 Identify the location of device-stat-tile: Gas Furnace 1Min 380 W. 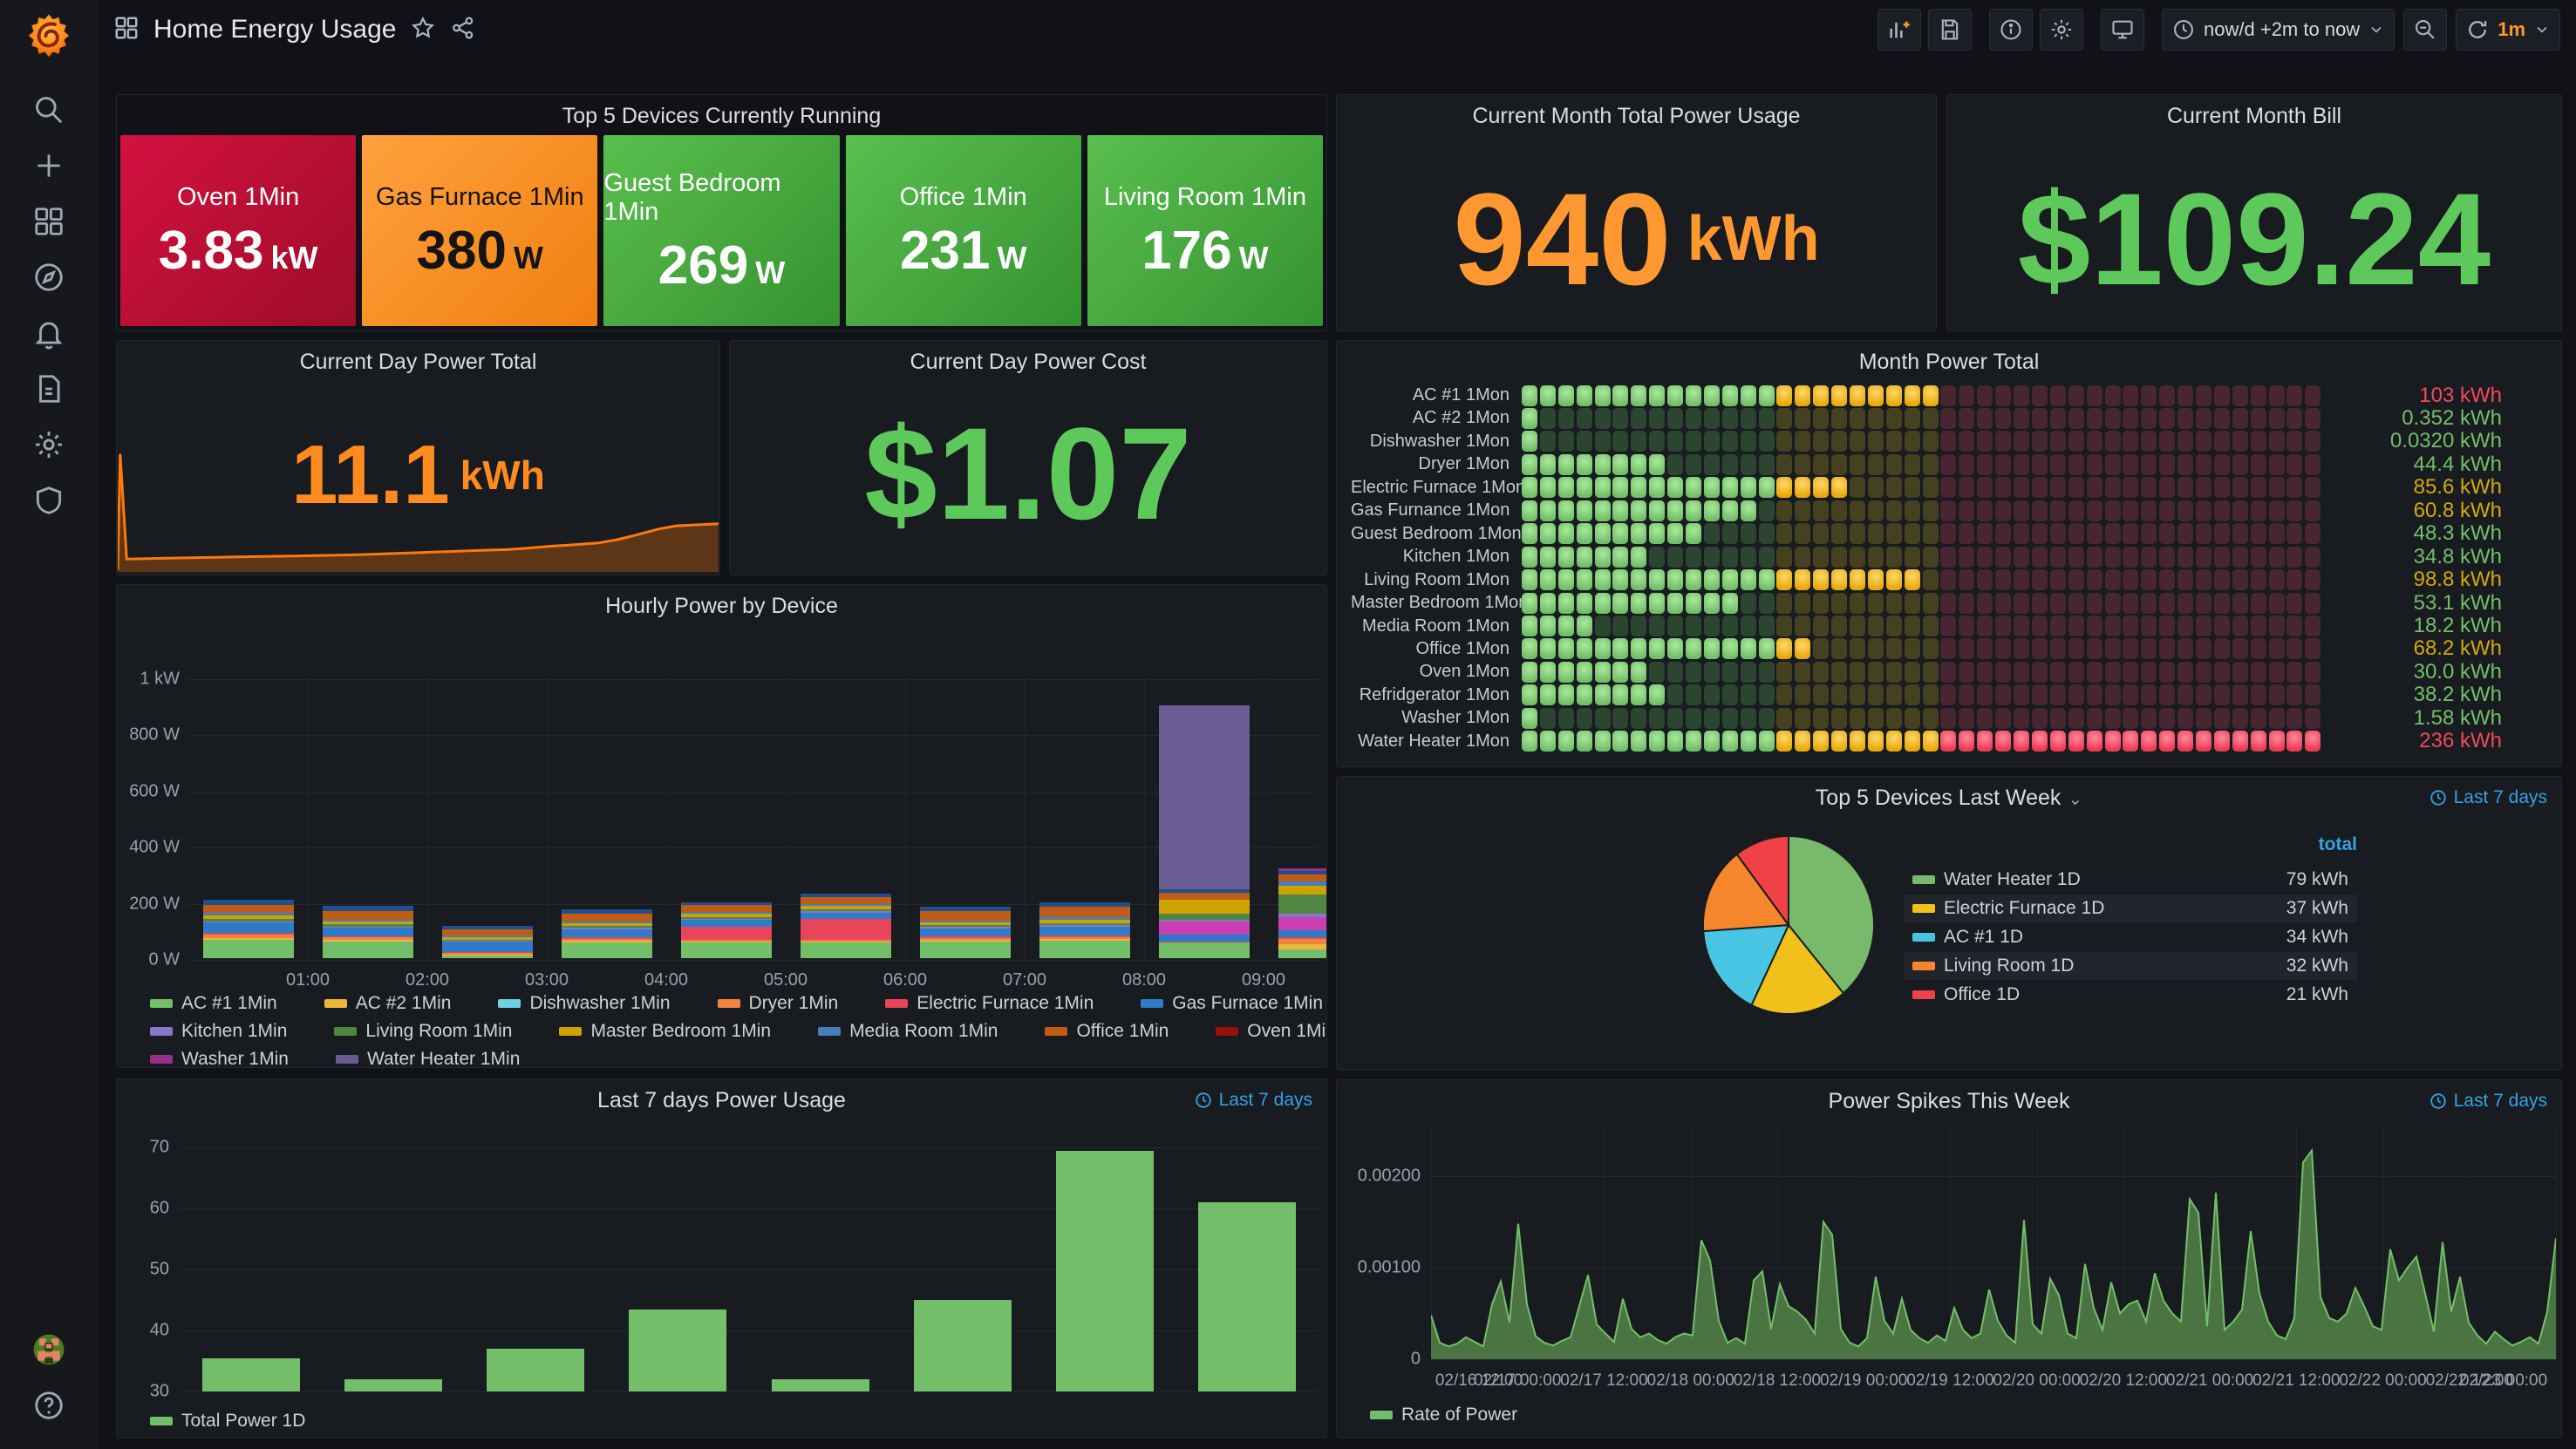
(480, 230).